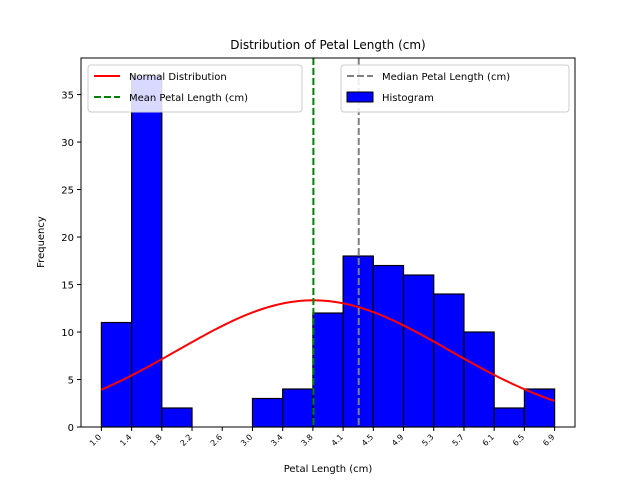 This screenshot has width=640, height=480. I want to click on x-tick-label: 3.0, so click(246, 440).